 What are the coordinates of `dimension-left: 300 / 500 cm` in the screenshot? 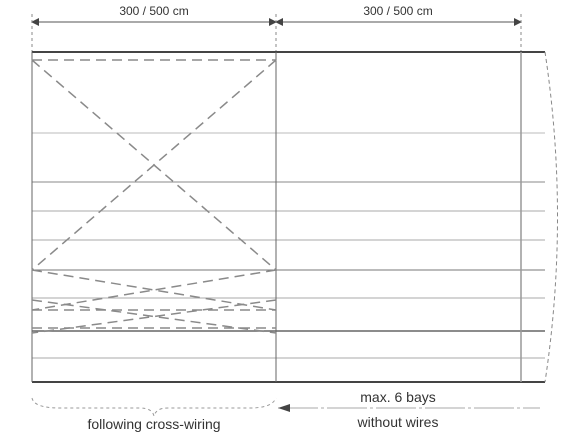 It's located at (154, 28).